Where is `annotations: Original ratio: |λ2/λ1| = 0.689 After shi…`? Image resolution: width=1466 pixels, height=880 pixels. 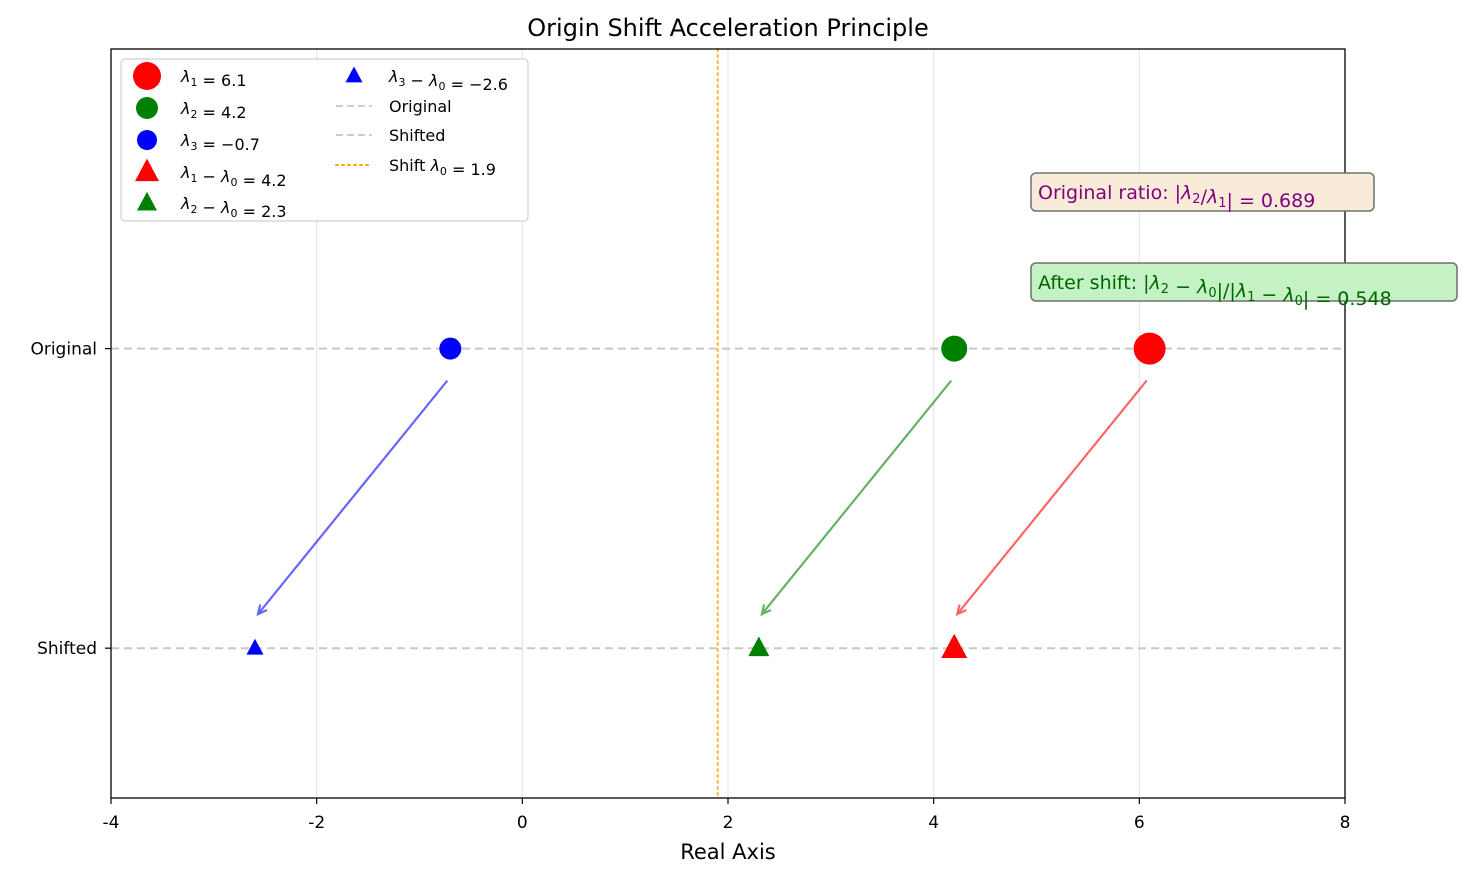
annotations: Original ratio: |λ2/λ1| = 0.689 After shi… is located at coordinates (1244, 241).